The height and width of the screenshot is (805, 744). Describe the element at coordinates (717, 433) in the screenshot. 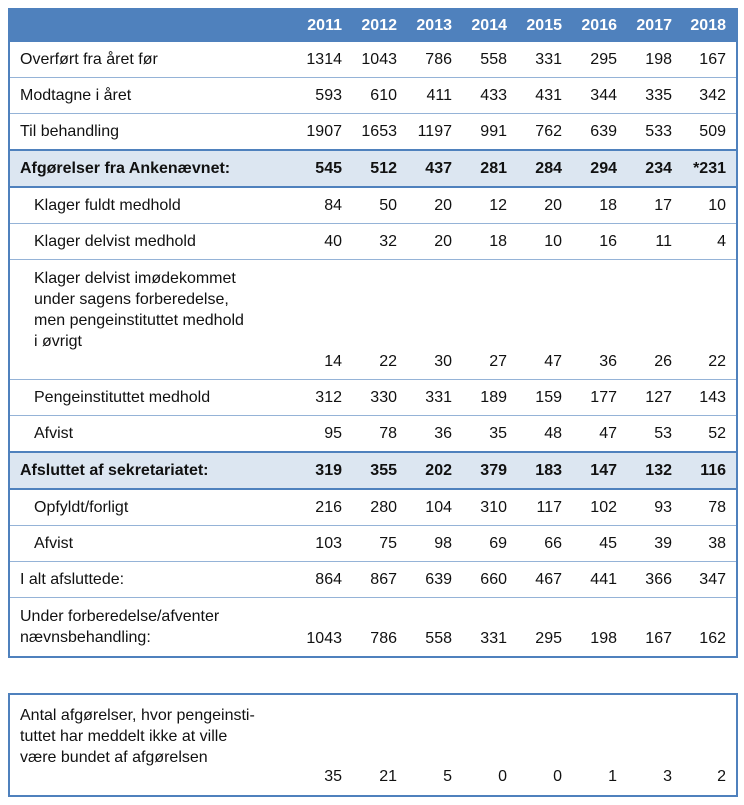

I see `value-cell: 52` at that location.